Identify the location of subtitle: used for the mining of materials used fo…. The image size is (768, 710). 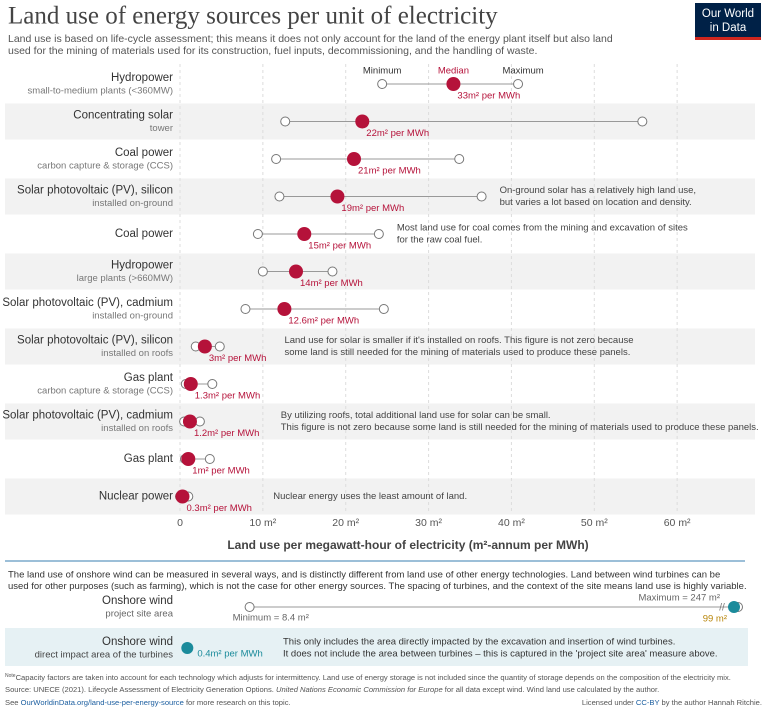
(272, 51).